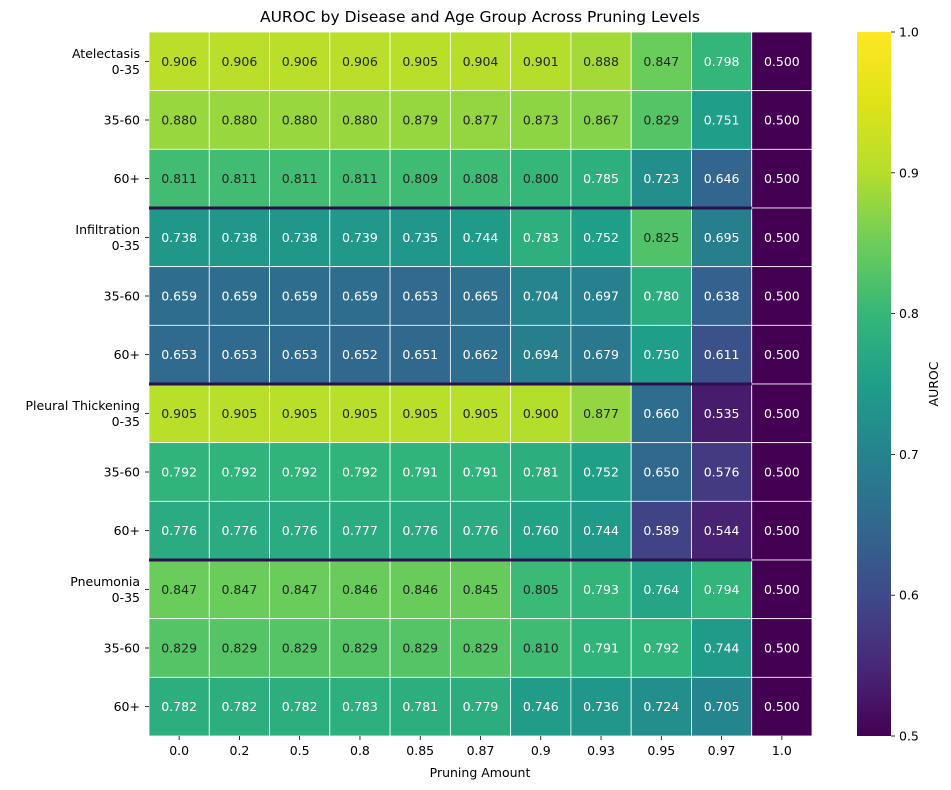 This screenshot has width=951, height=790. What do you see at coordinates (661, 706) in the screenshot?
I see `cell-value-label: 0.724` at bounding box center [661, 706].